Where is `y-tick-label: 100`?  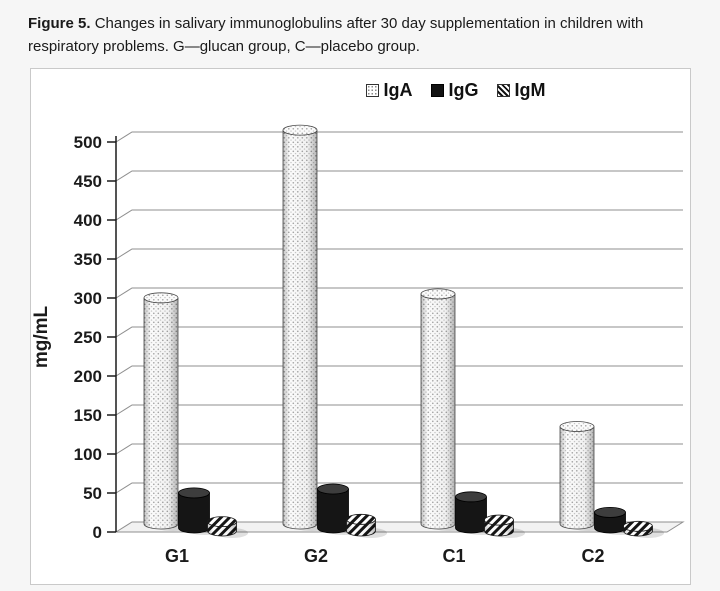
y-tick-label: 100 is located at coordinates (88, 454).